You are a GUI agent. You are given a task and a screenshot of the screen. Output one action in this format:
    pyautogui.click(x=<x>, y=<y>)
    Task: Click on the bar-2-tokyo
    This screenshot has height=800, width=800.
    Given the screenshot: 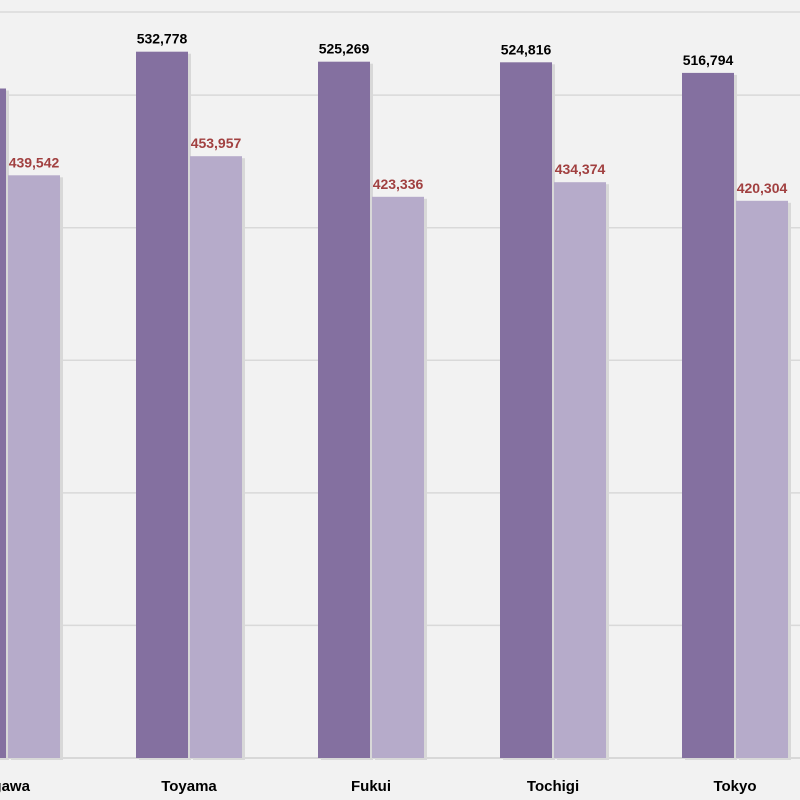 What is the action you would take?
    pyautogui.click(x=762, y=479)
    